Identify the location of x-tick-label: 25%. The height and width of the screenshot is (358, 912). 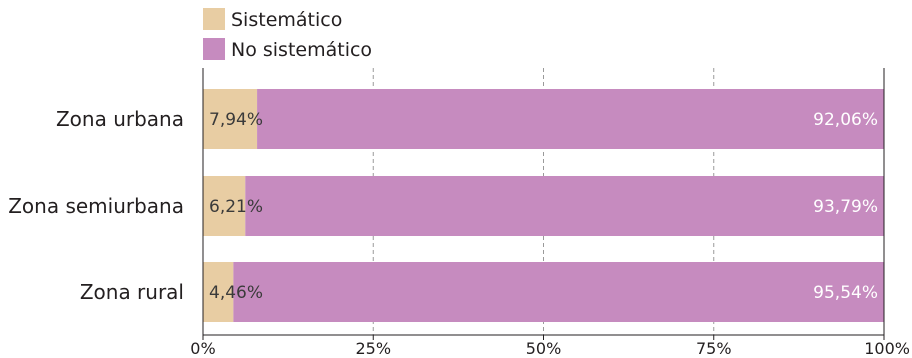
(373, 348).